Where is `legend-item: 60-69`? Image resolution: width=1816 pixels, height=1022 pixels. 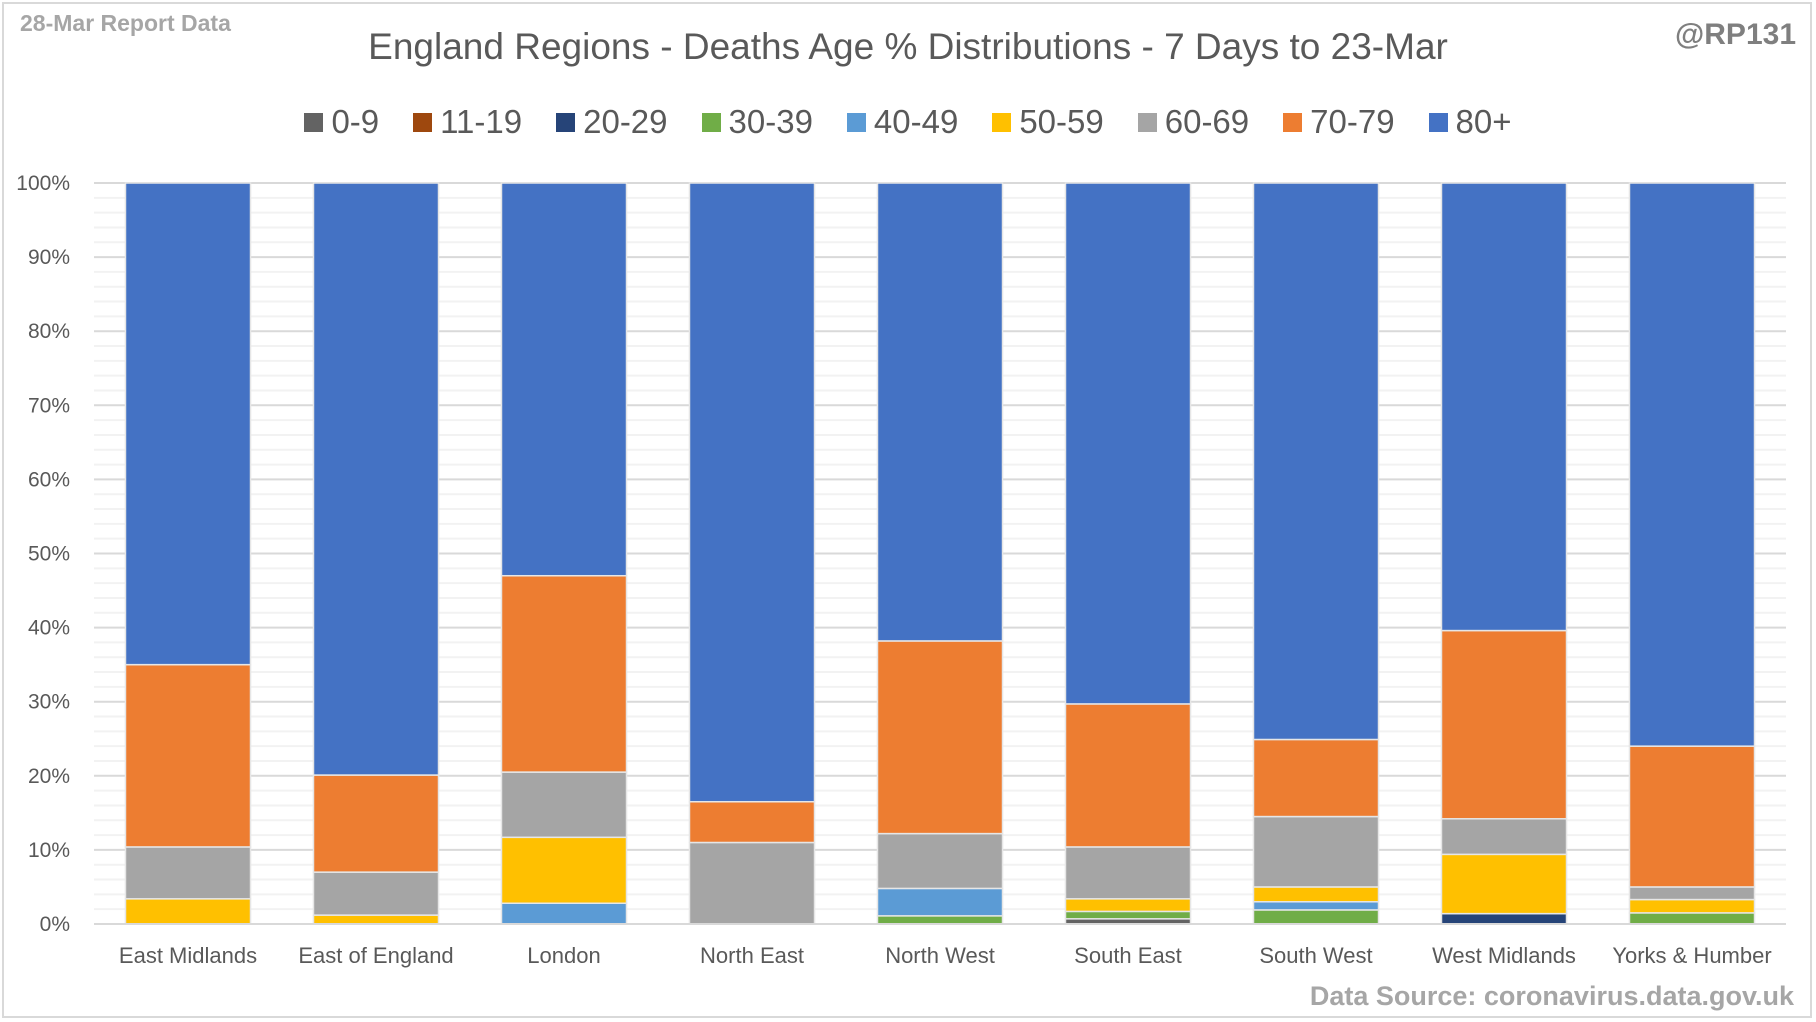
legend-item: 60-69 is located at coordinates (1193, 122).